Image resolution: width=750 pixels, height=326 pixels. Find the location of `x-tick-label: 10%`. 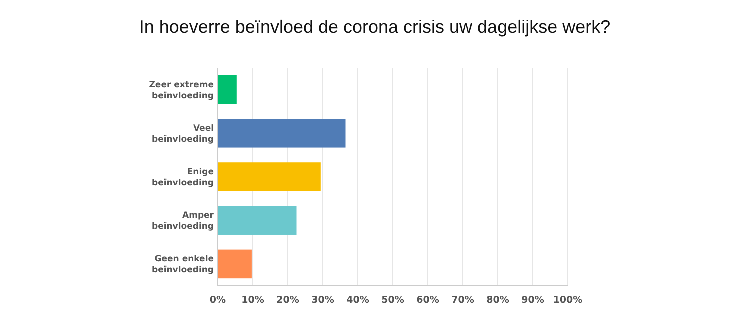

x-tick-label: 10% is located at coordinates (253, 300).